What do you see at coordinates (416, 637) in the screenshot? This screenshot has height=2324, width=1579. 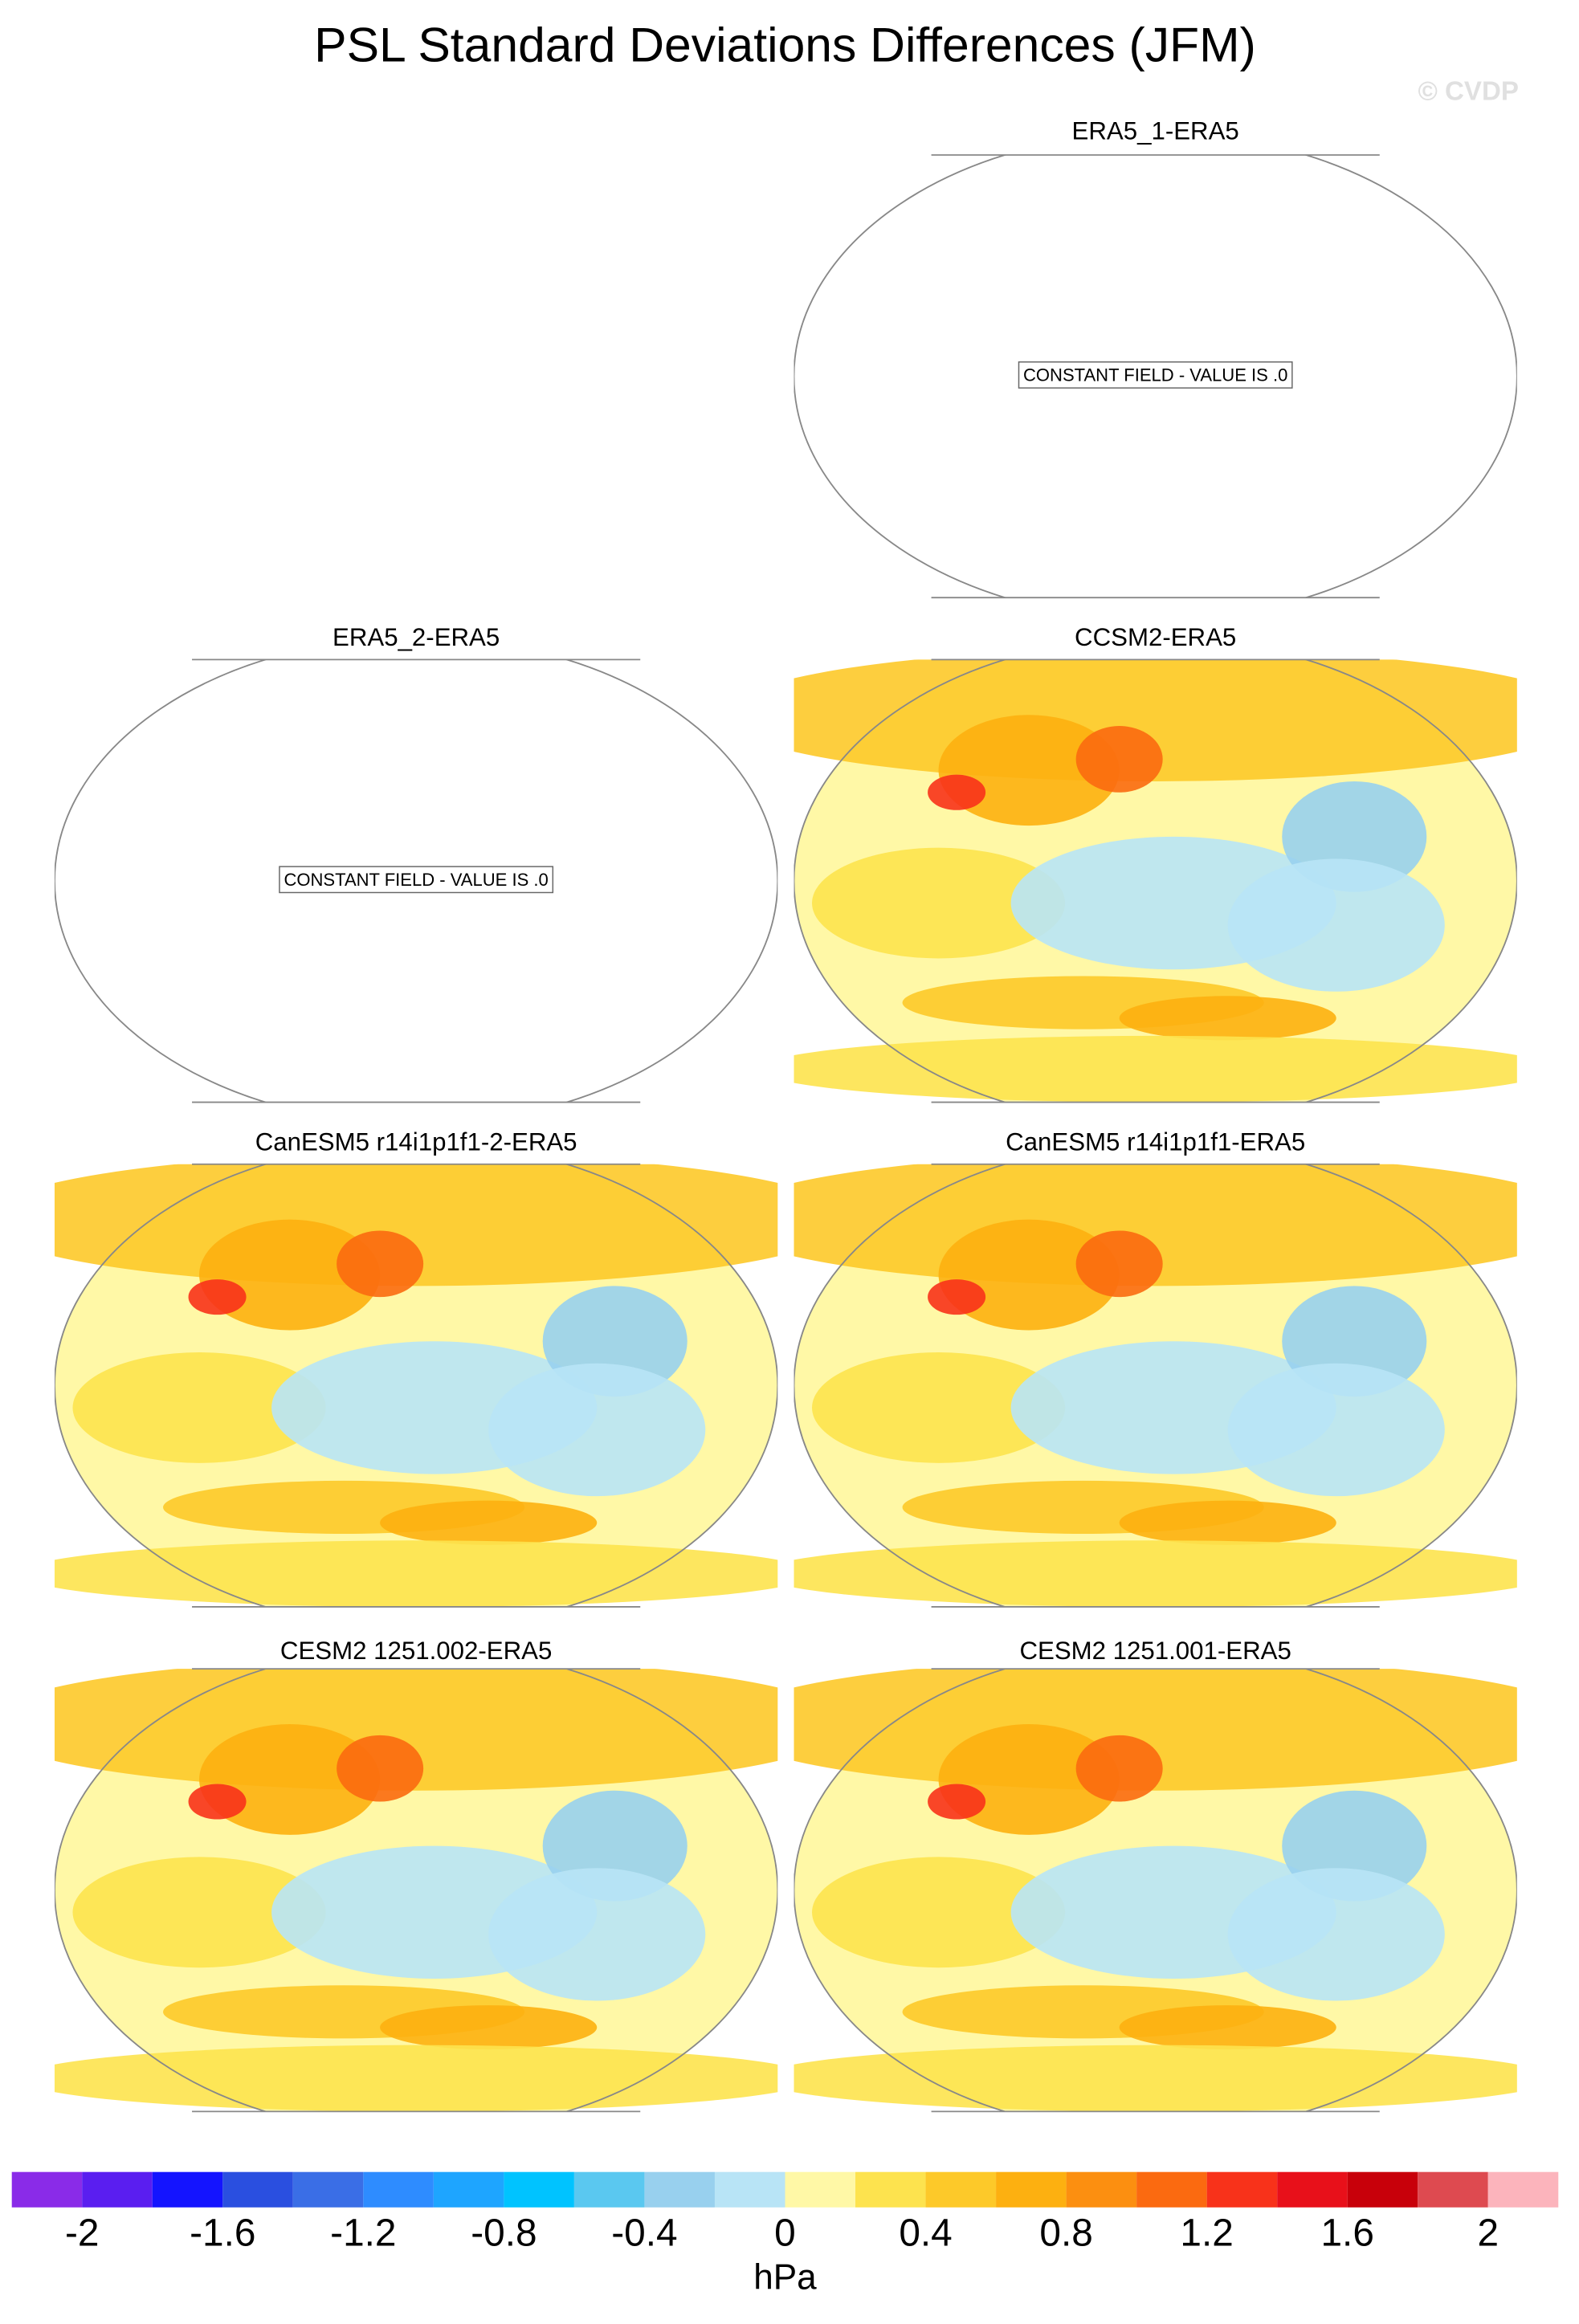 I see `panel-title: ERA5_2-ERA5` at bounding box center [416, 637].